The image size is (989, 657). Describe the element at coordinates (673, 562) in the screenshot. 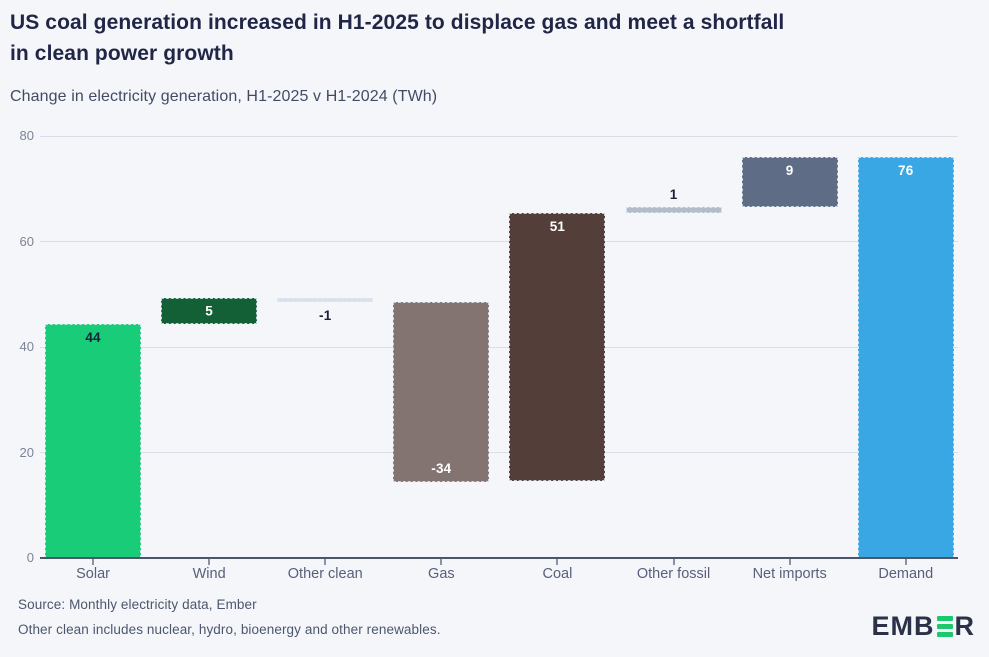

I see `x-axis-tick-other-fossil` at that location.